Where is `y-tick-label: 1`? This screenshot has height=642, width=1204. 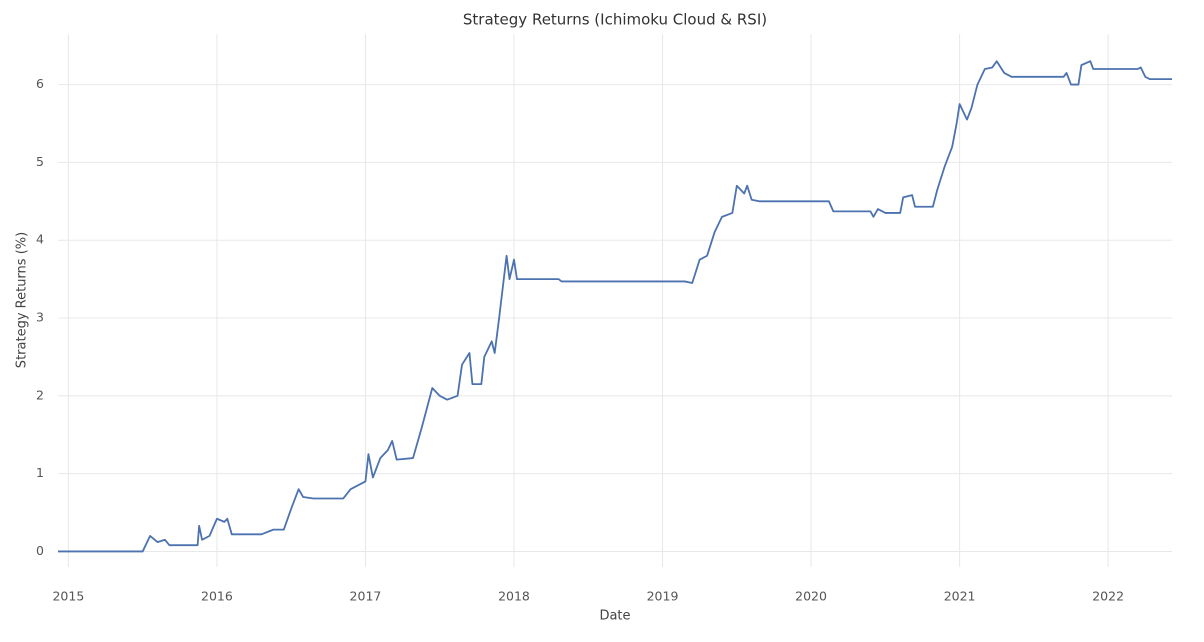 y-tick-label: 1 is located at coordinates (40, 472).